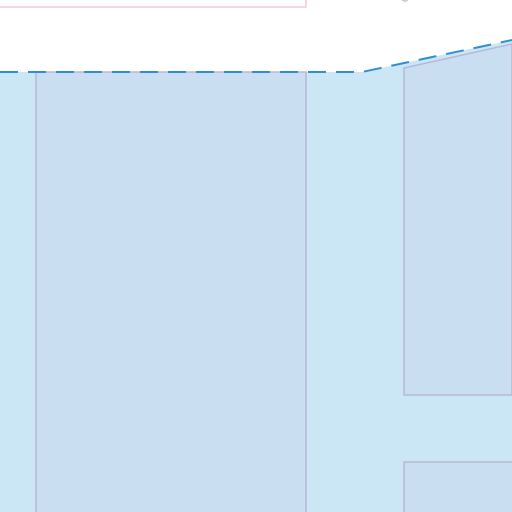 This screenshot has height=512, width=512. What do you see at coordinates (457, 486) in the screenshot?
I see `pier-right-lower` at bounding box center [457, 486].